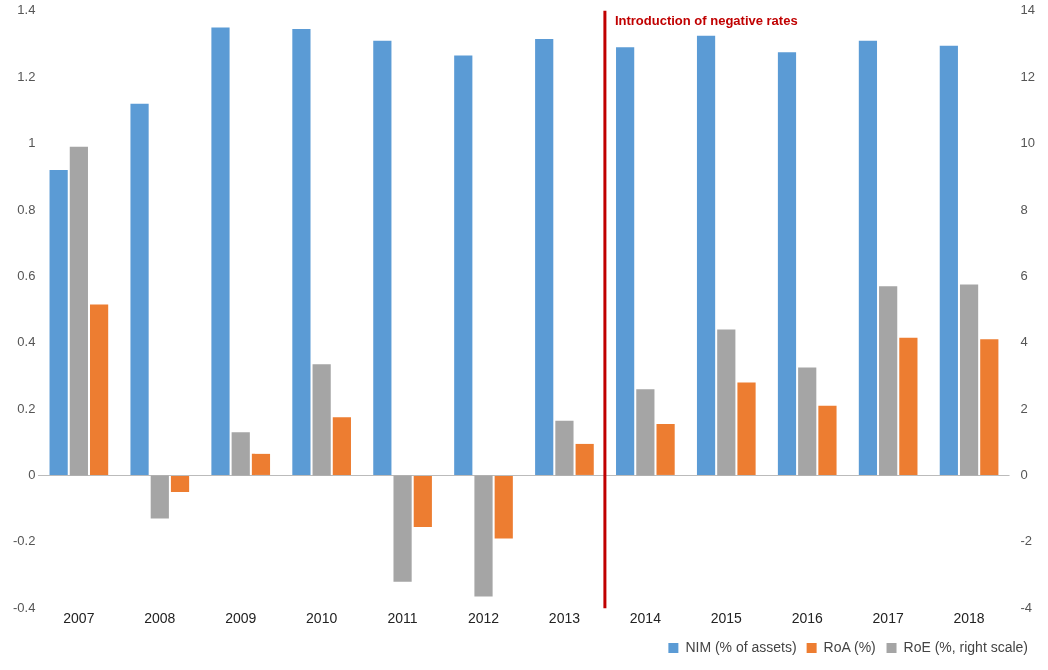  What do you see at coordinates (402, 618) in the screenshot?
I see `x-tick-label: 2011` at bounding box center [402, 618].